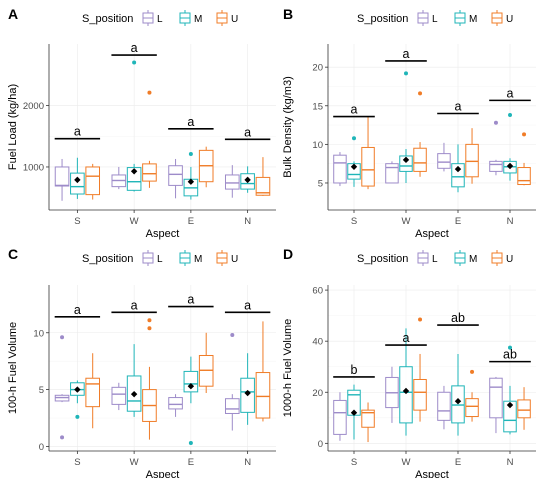 The width and height of the screenshot is (550, 478). What do you see at coordinates (288, 126) in the screenshot?
I see `y-axis-title: Bulk Density (kg/m3)` at bounding box center [288, 126].